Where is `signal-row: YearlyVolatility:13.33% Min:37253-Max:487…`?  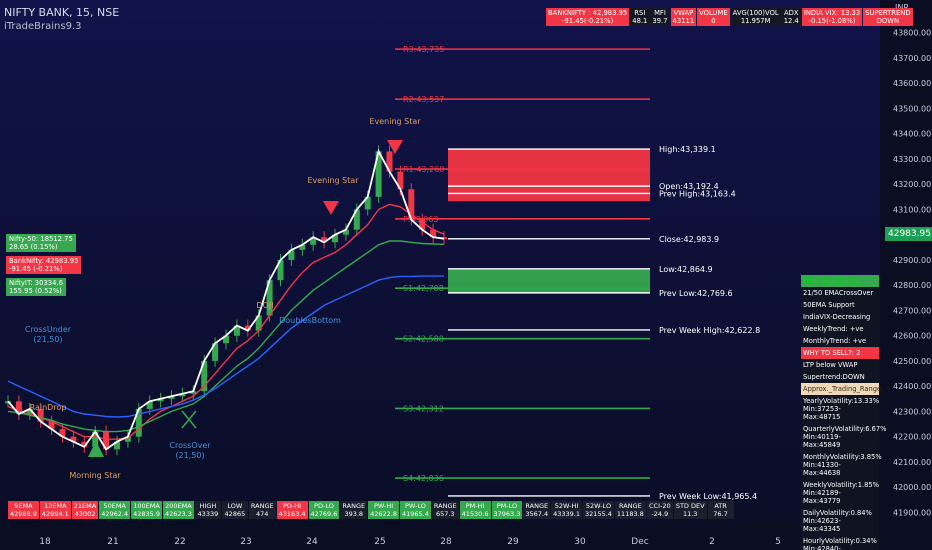
signal-row: YearlyVolatility:13.33% Min:37253-Max:487… is located at coordinates (840, 409).